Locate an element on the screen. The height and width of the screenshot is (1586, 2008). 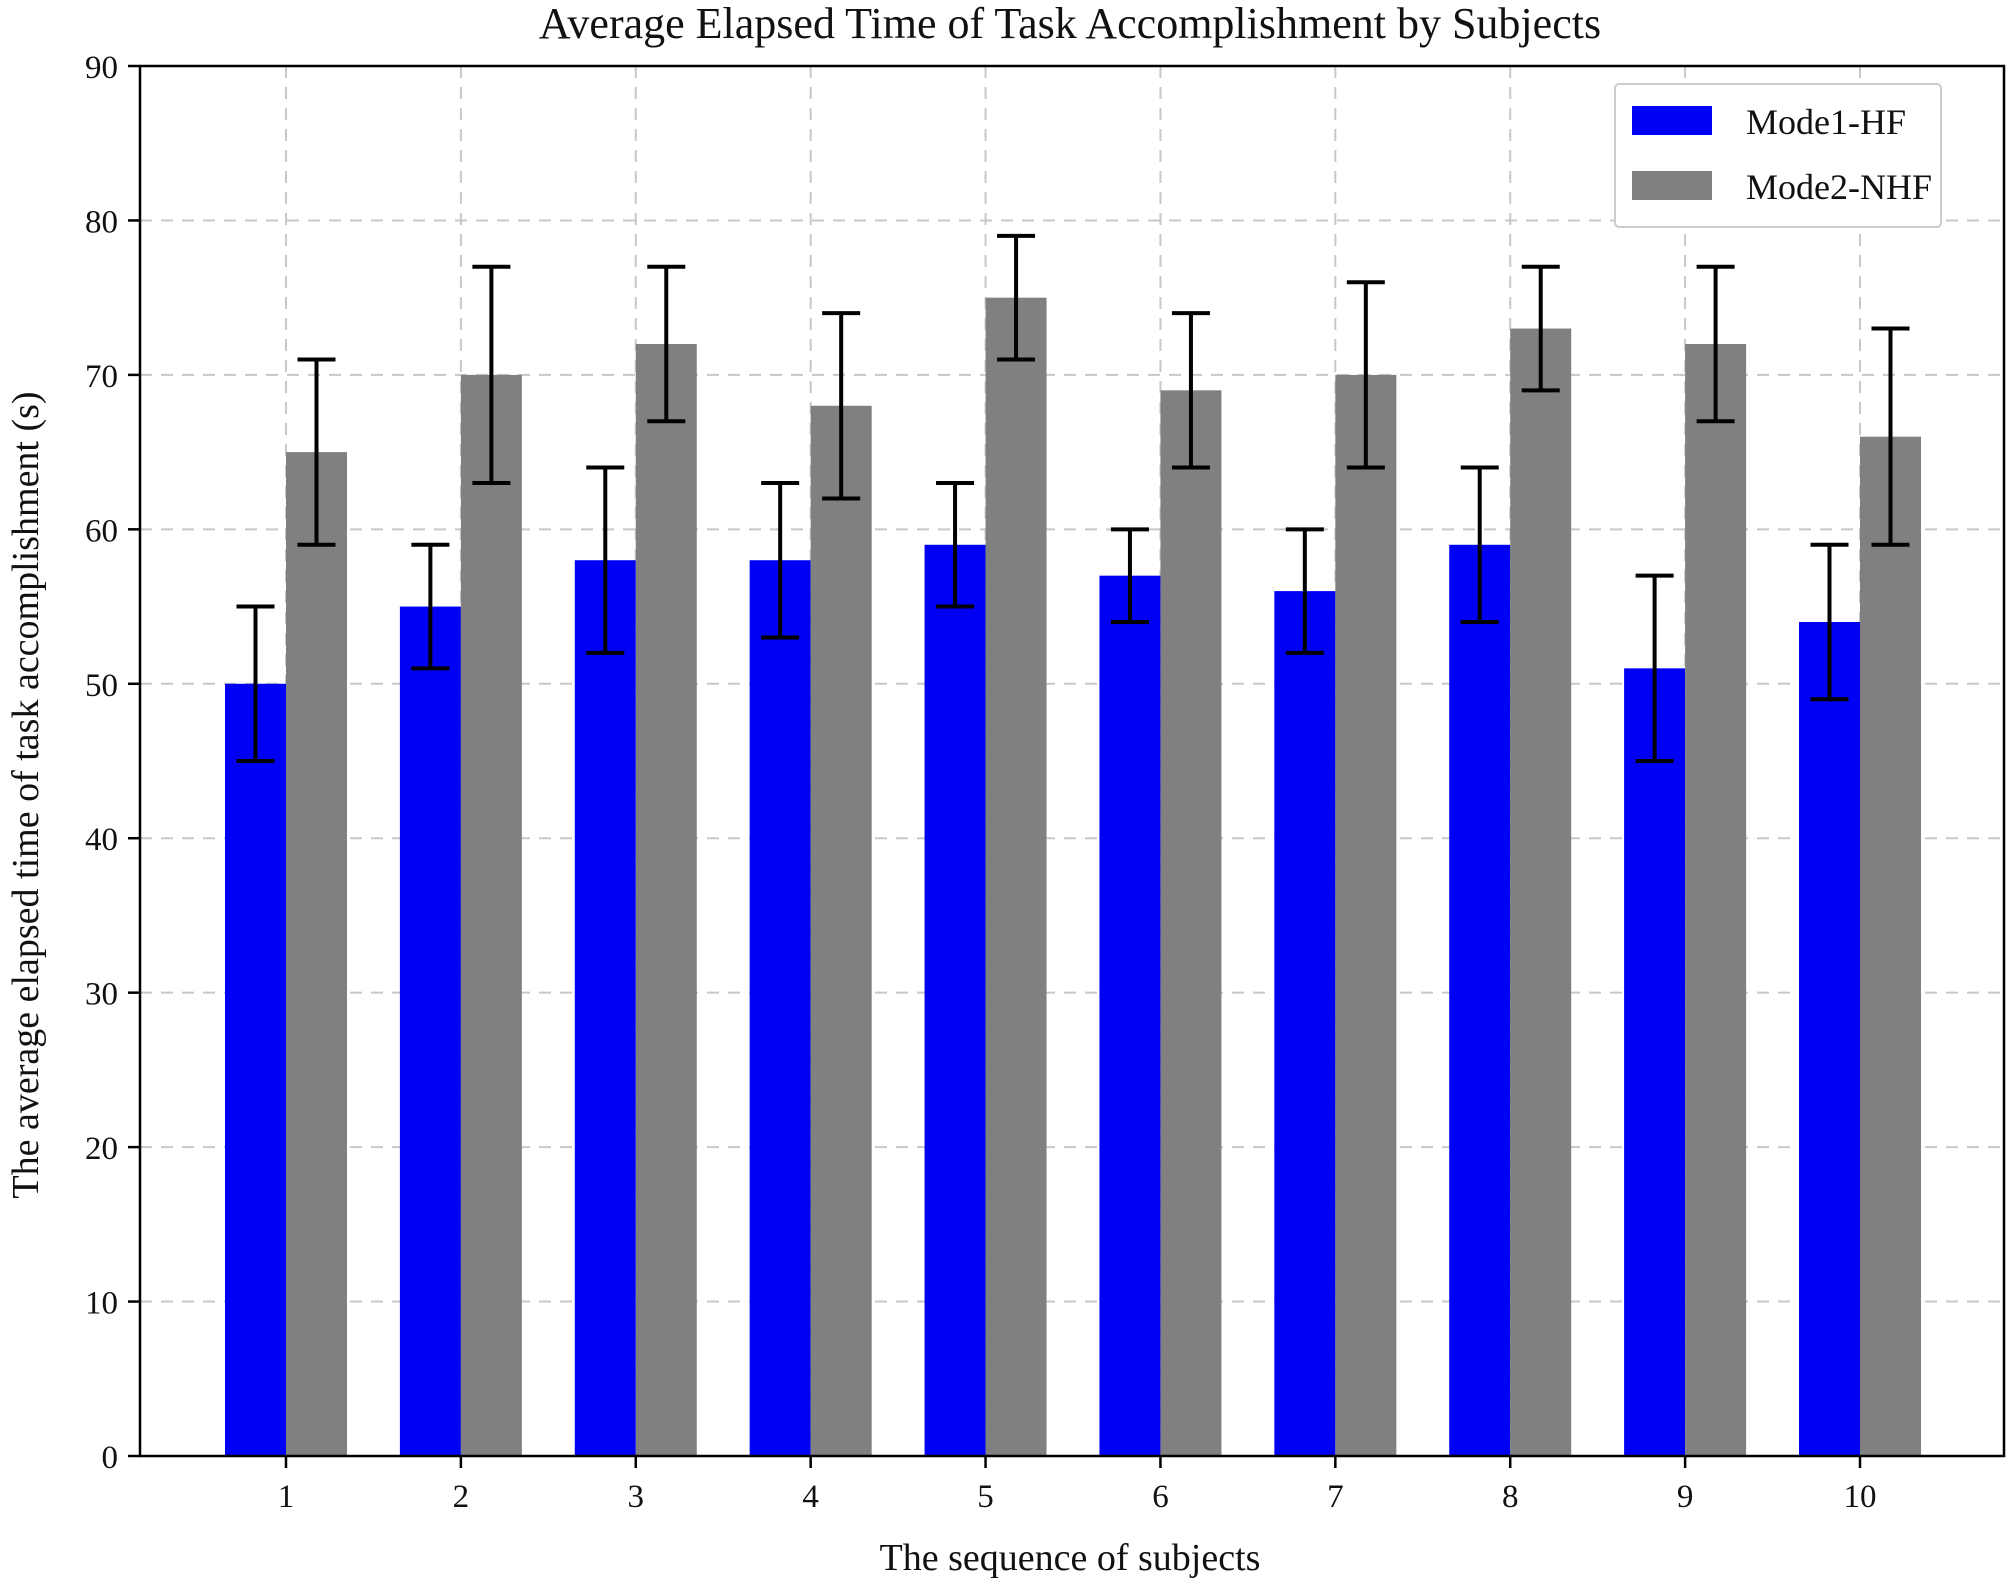
x-axis-label: The sequence of subjects is located at coordinates (1070, 1558).